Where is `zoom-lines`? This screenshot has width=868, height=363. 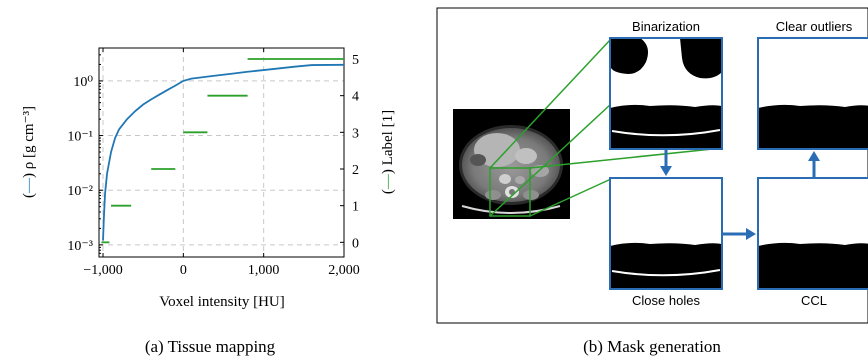 zoom-lines is located at coordinates (606, 127).